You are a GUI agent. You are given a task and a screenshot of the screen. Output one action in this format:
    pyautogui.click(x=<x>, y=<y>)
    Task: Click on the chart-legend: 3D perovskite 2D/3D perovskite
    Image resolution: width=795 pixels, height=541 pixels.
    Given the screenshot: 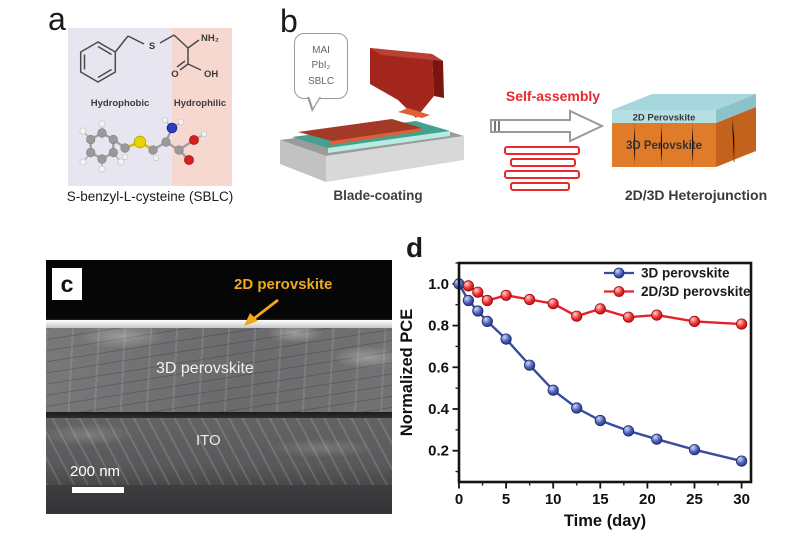 What is the action you would take?
    pyautogui.click(x=677, y=282)
    